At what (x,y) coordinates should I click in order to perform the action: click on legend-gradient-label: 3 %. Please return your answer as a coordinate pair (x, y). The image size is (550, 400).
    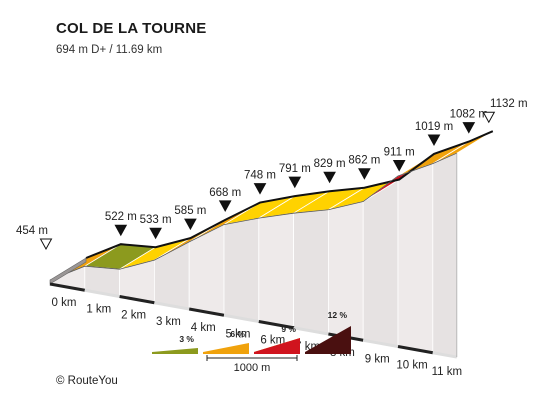
    Looking at the image, I should click on (186, 339).